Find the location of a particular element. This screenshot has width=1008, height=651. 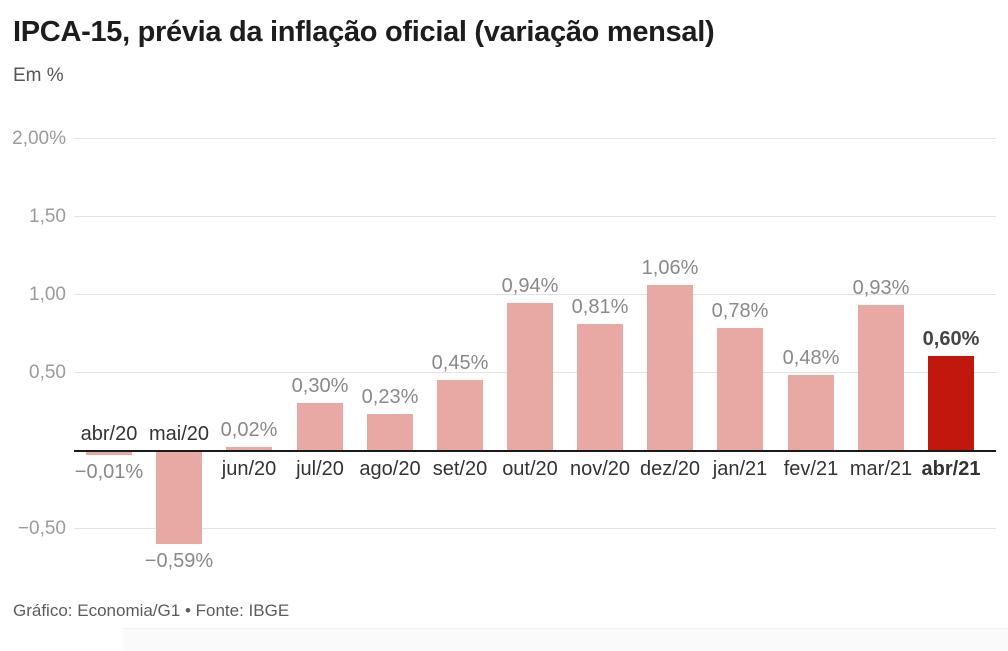

value-label-out/20: 0,94% is located at coordinates (530, 286).